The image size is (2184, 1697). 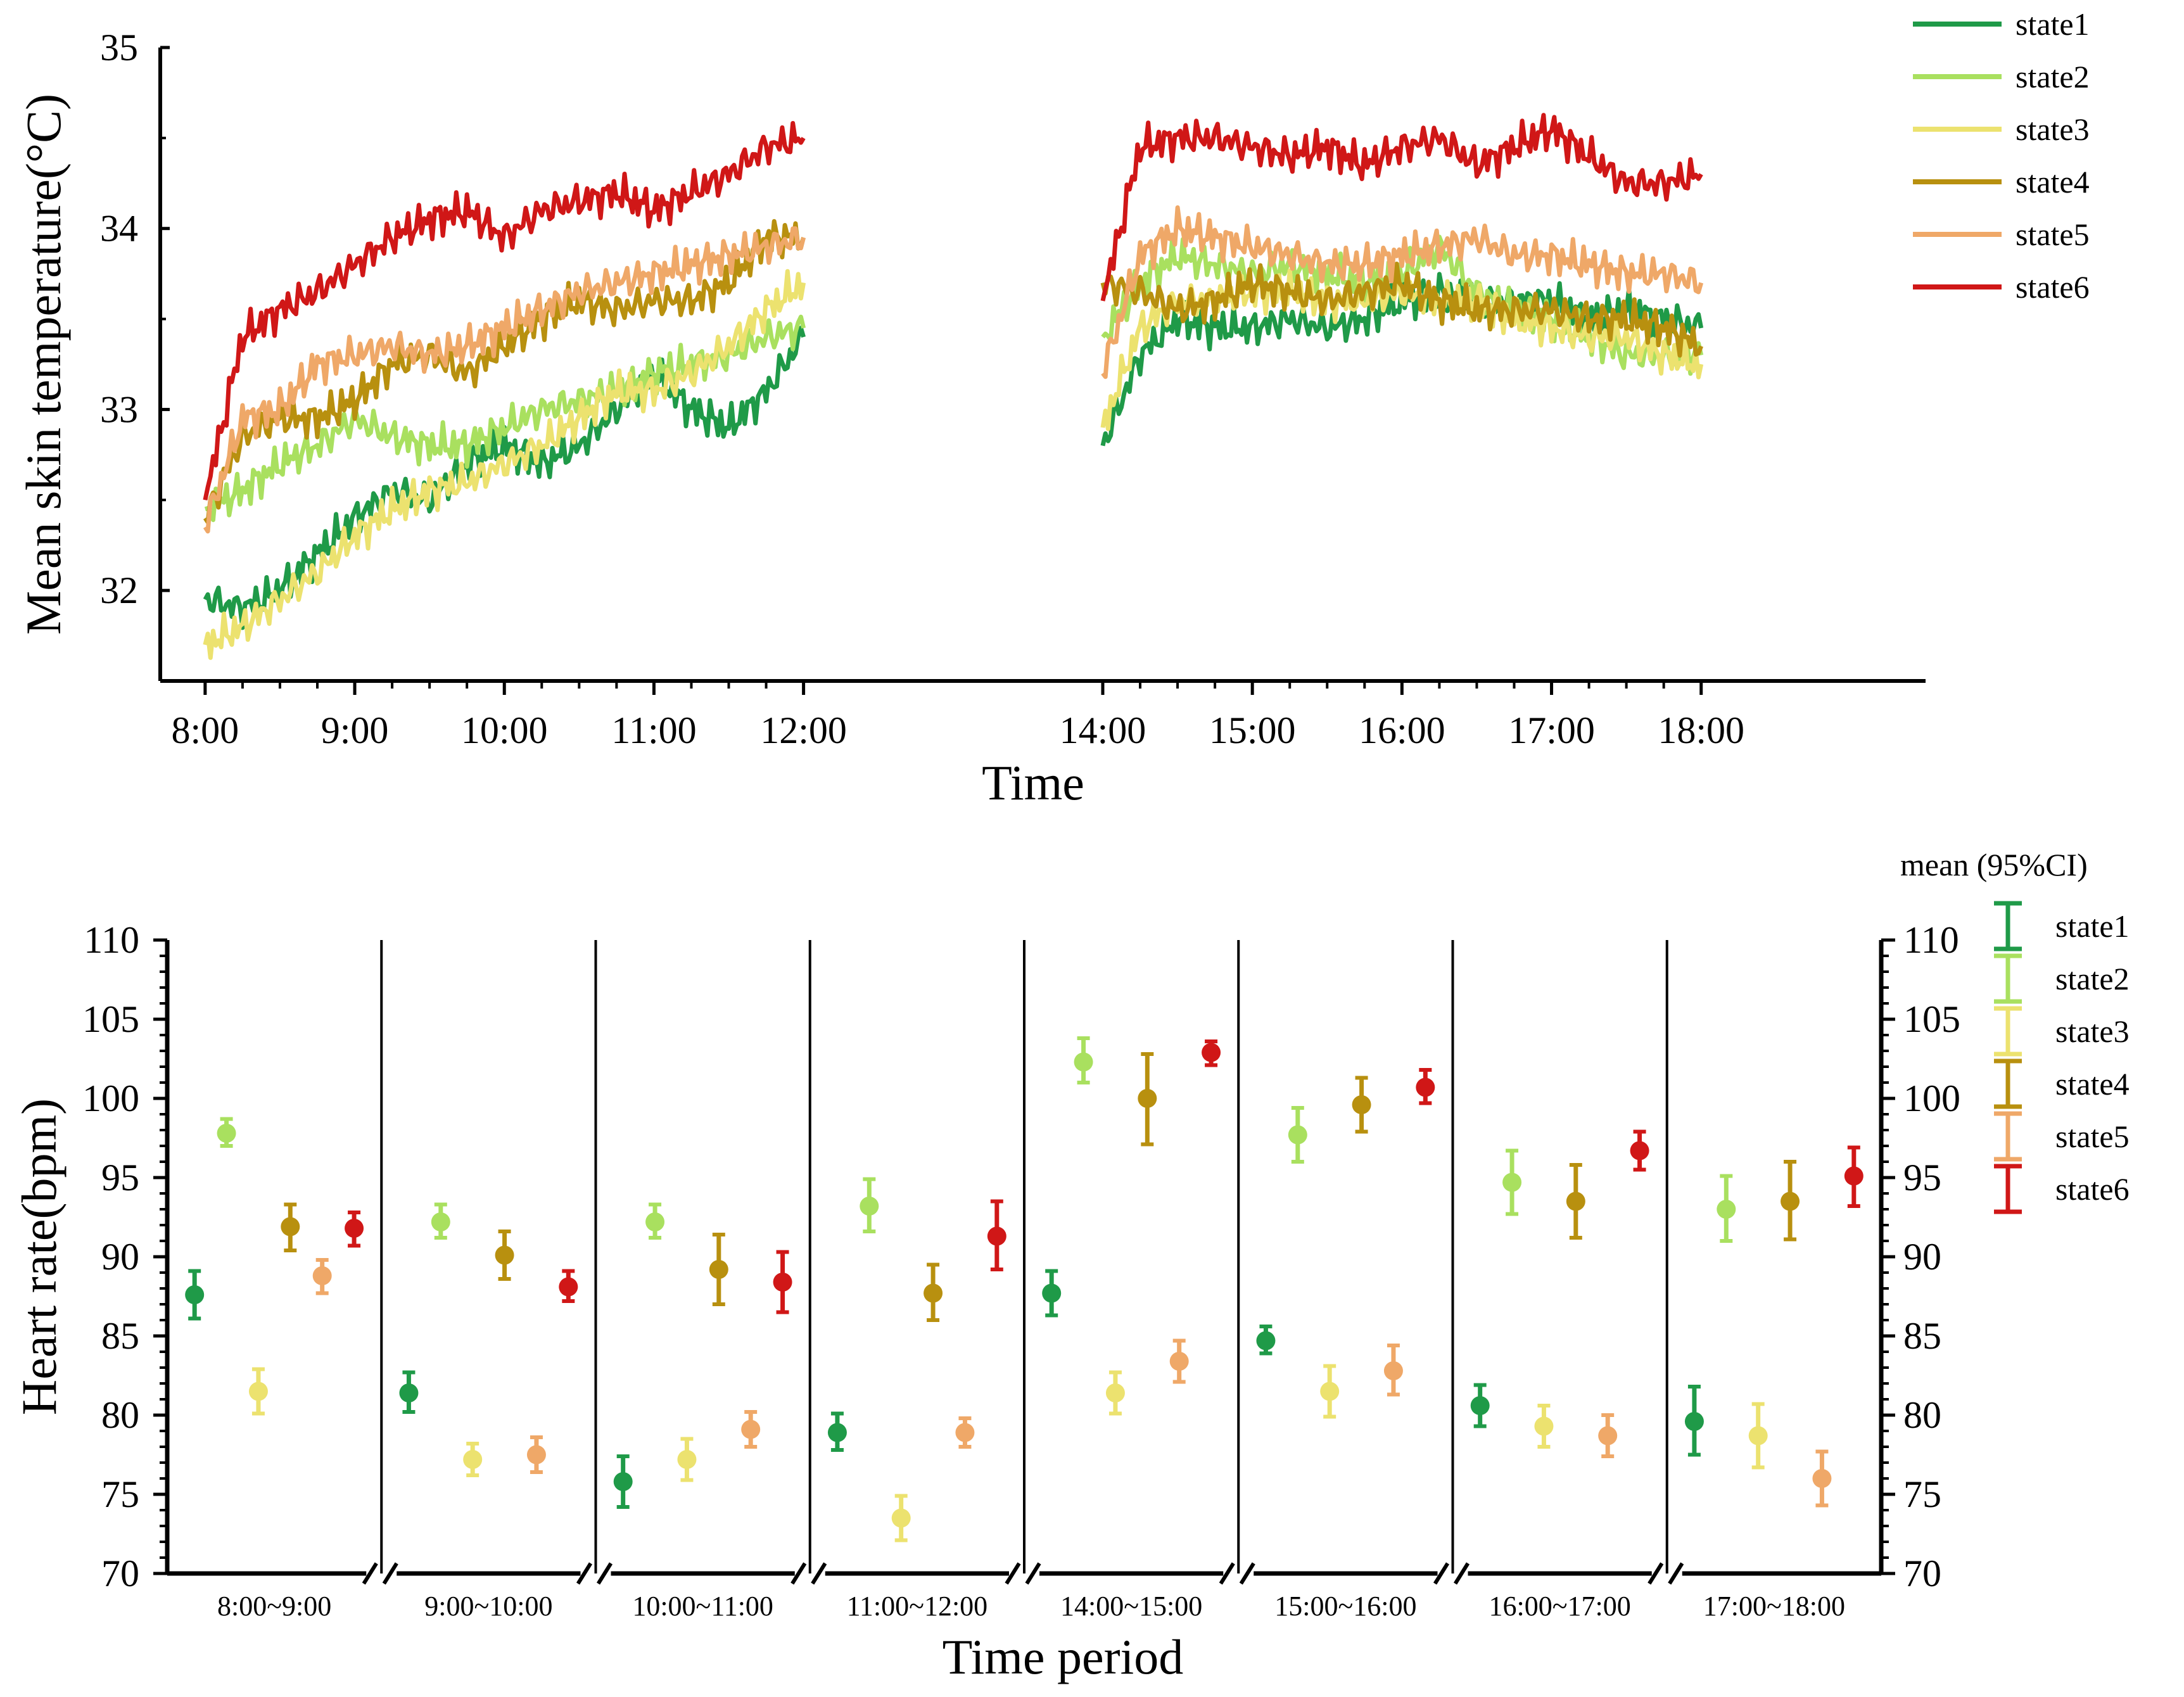 What do you see at coordinates (119, 590) in the screenshot?
I see `top-y-tick-label: 32` at bounding box center [119, 590].